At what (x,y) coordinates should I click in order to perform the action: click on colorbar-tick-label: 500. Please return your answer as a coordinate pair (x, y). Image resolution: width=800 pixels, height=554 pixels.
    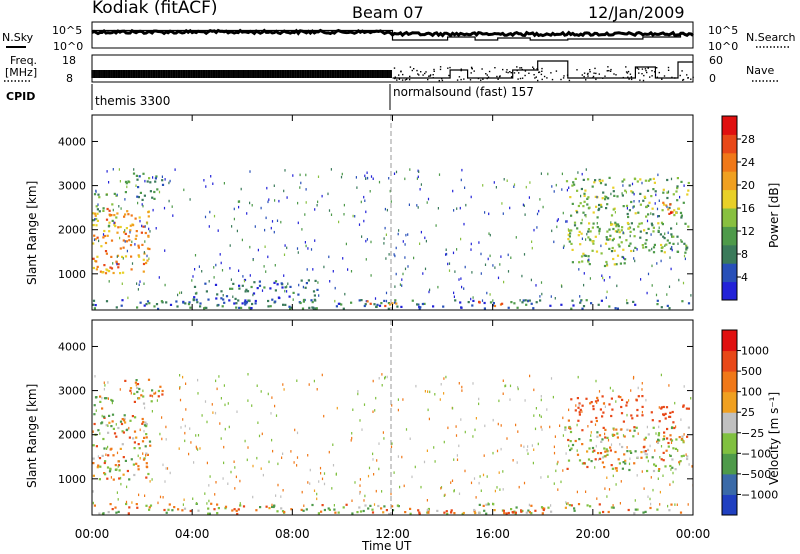
    Looking at the image, I should click on (751, 371).